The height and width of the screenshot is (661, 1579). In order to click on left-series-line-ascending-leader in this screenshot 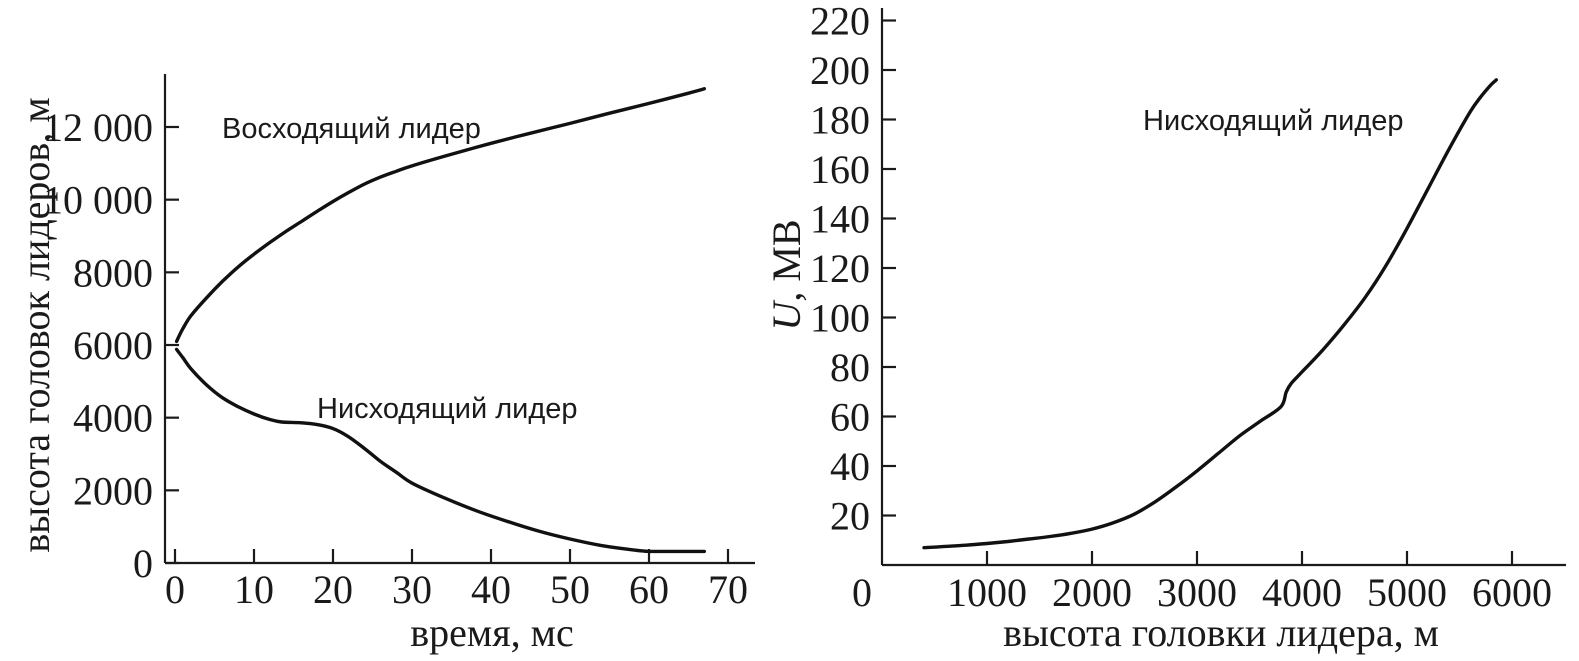, I will do `click(440, 215)`.